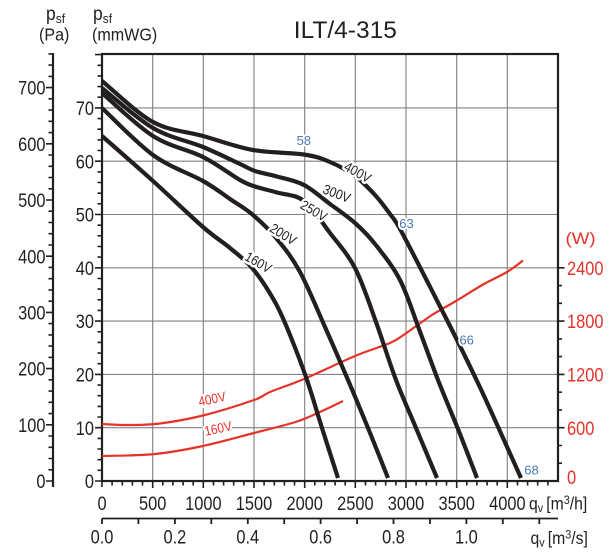 This screenshot has height=556, width=613. Describe the element at coordinates (174, 537) in the screenshot. I see `svg-text: 0.2` at that location.